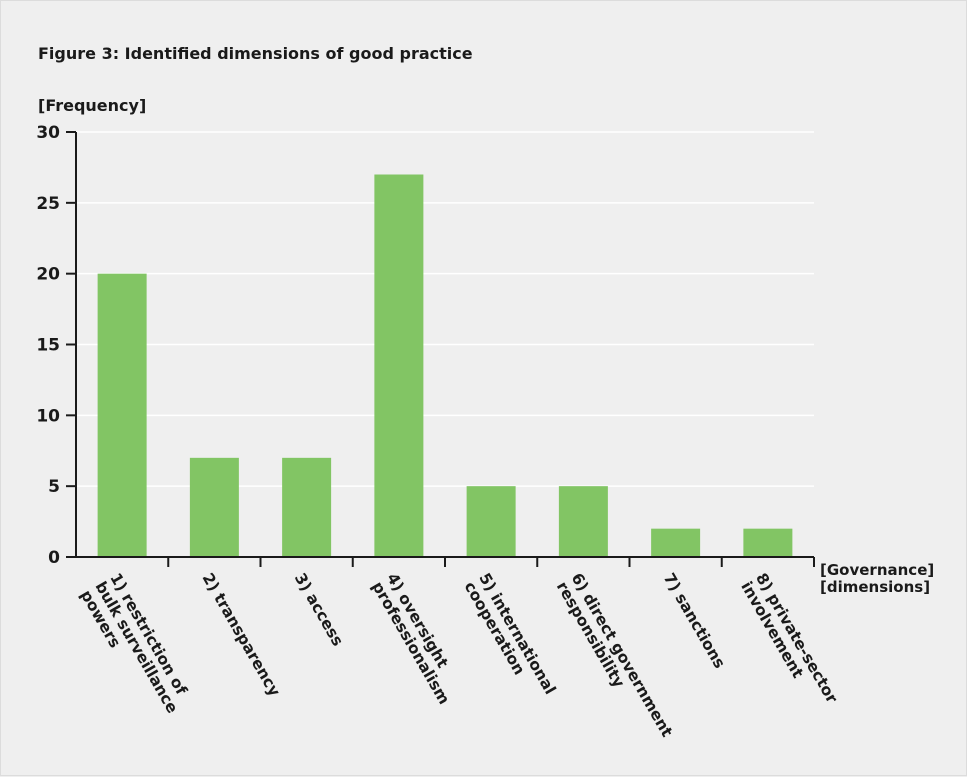 This screenshot has height=777, width=967. What do you see at coordinates (622, 655) in the screenshot?
I see `x-tick-label-line: 6) direct government` at bounding box center [622, 655].